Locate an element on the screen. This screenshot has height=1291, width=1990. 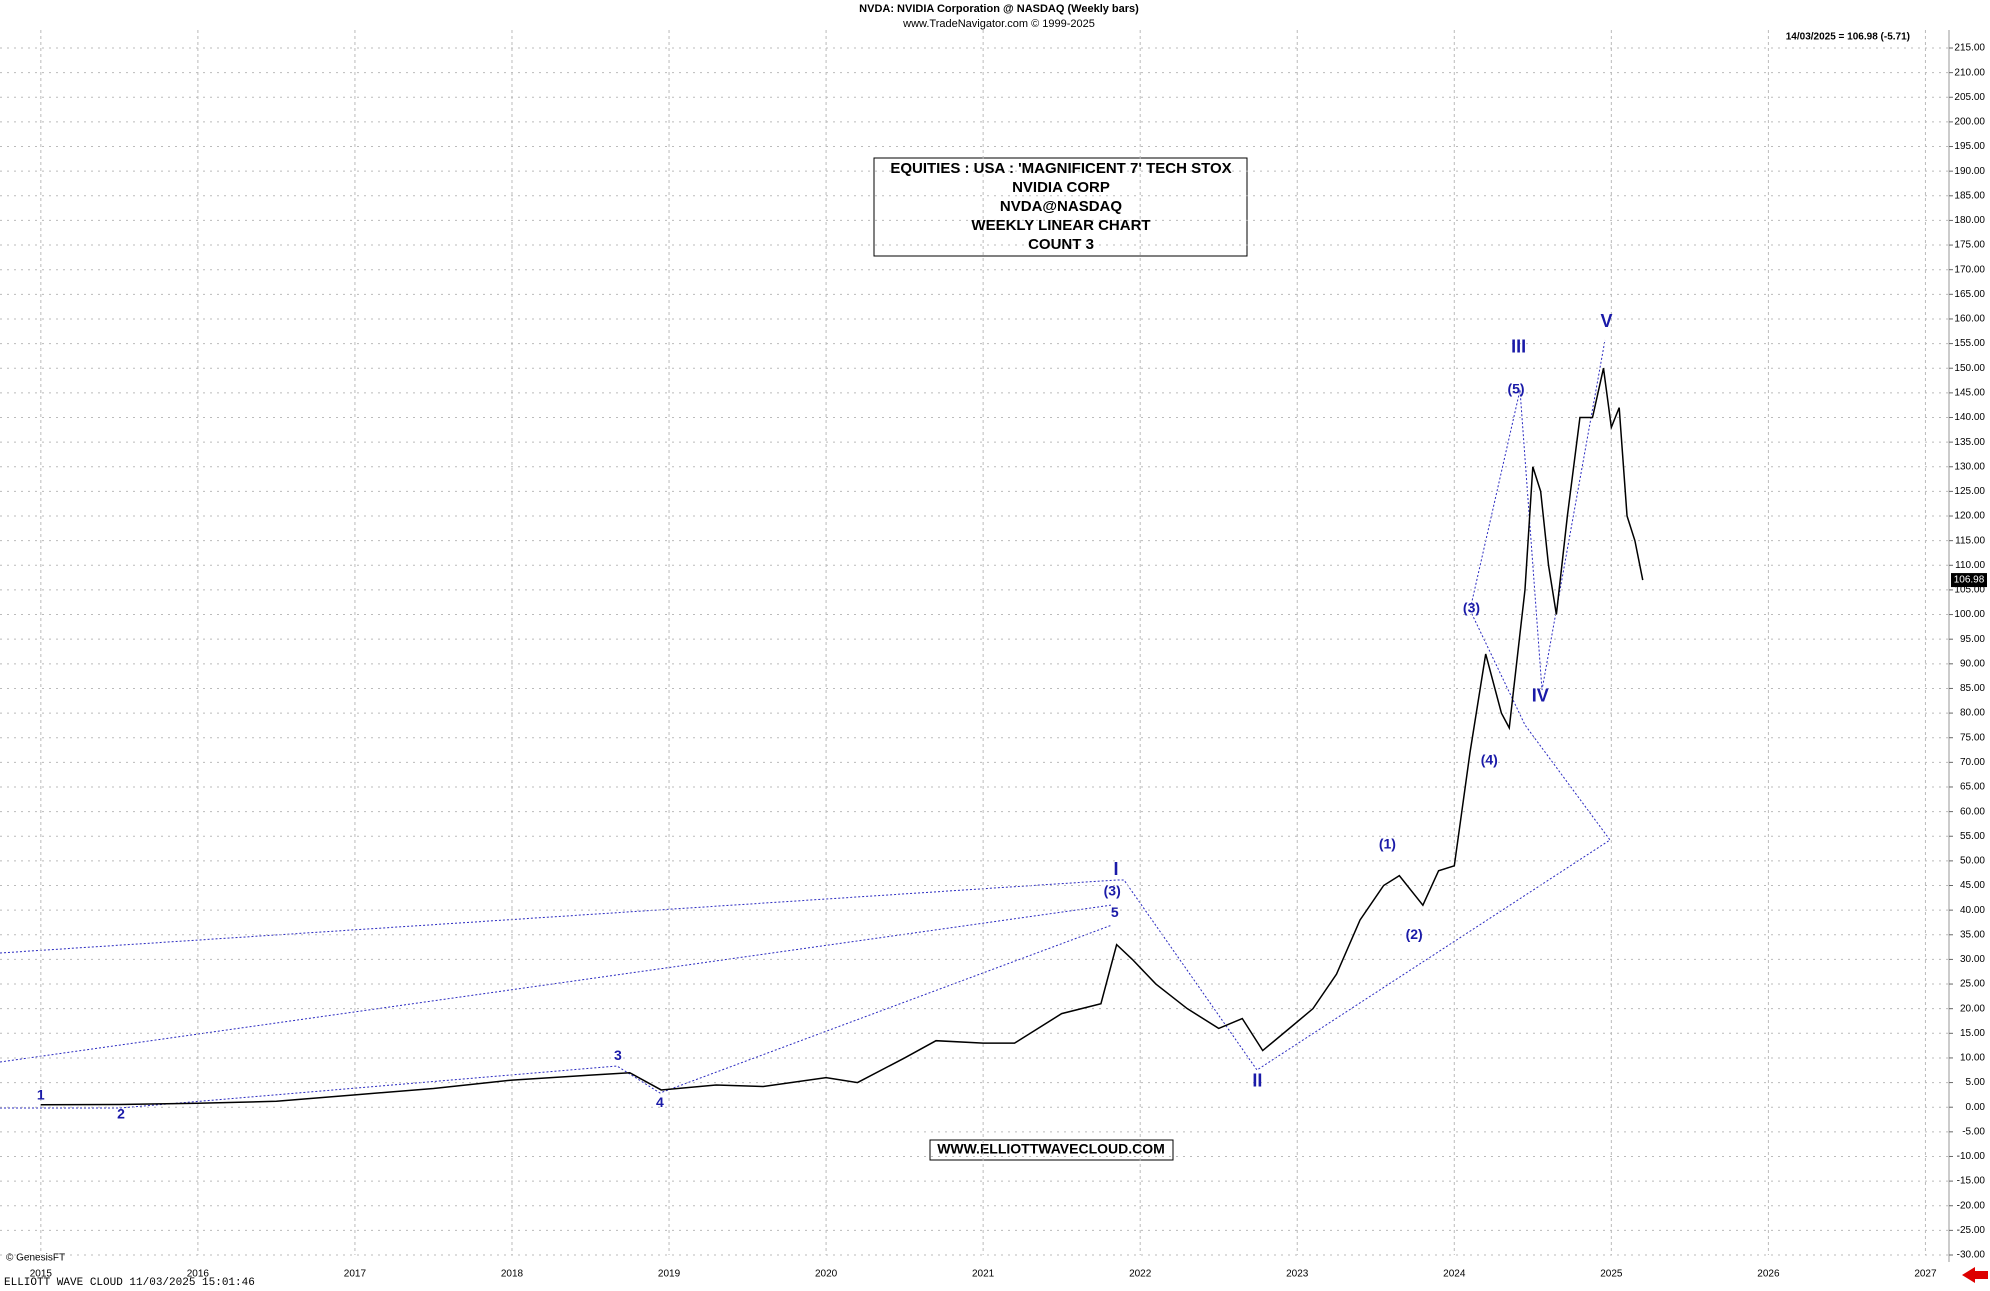
x-tick-label: 2027 is located at coordinates (1925, 1274).